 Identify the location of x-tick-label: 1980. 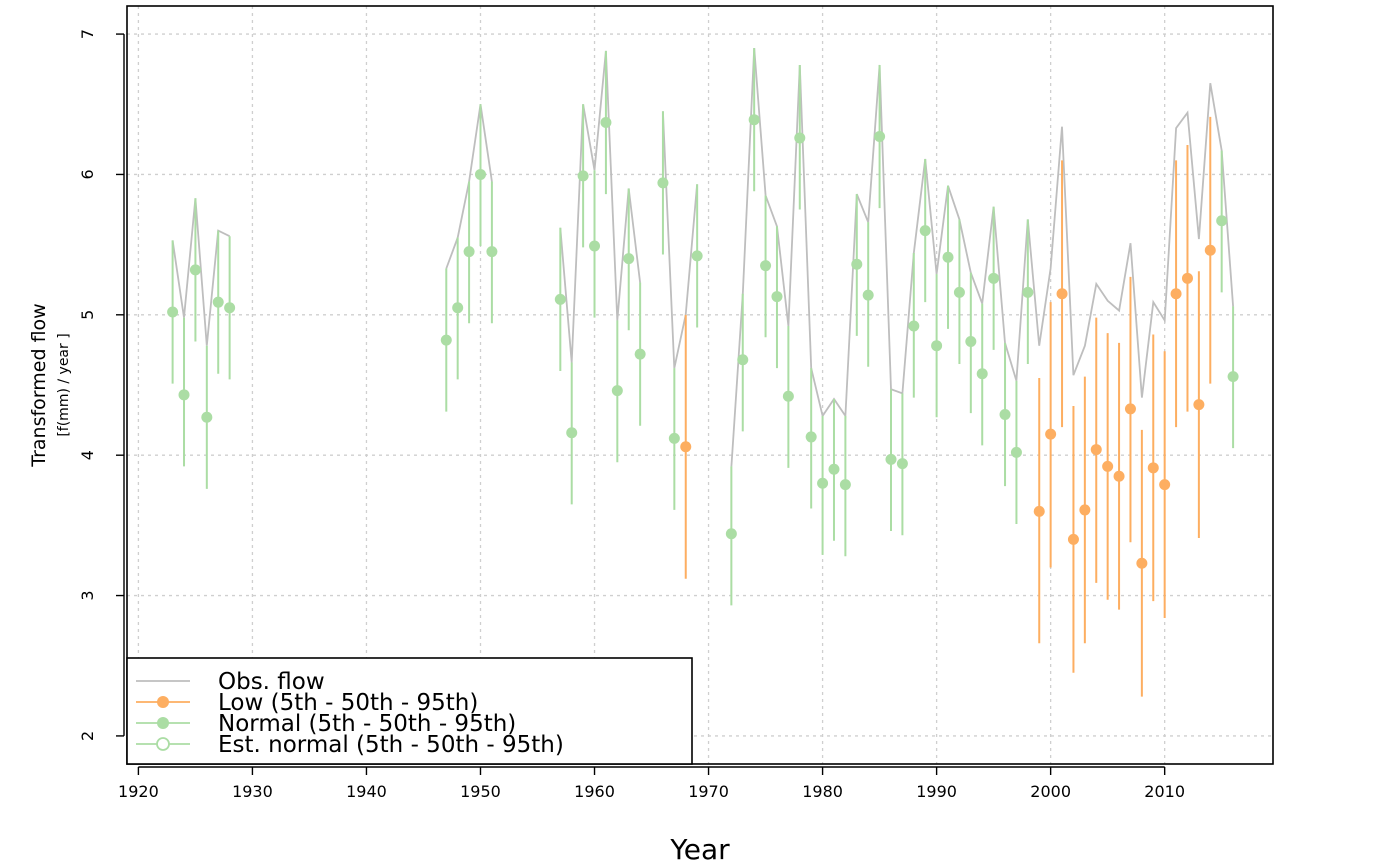
(822, 791).